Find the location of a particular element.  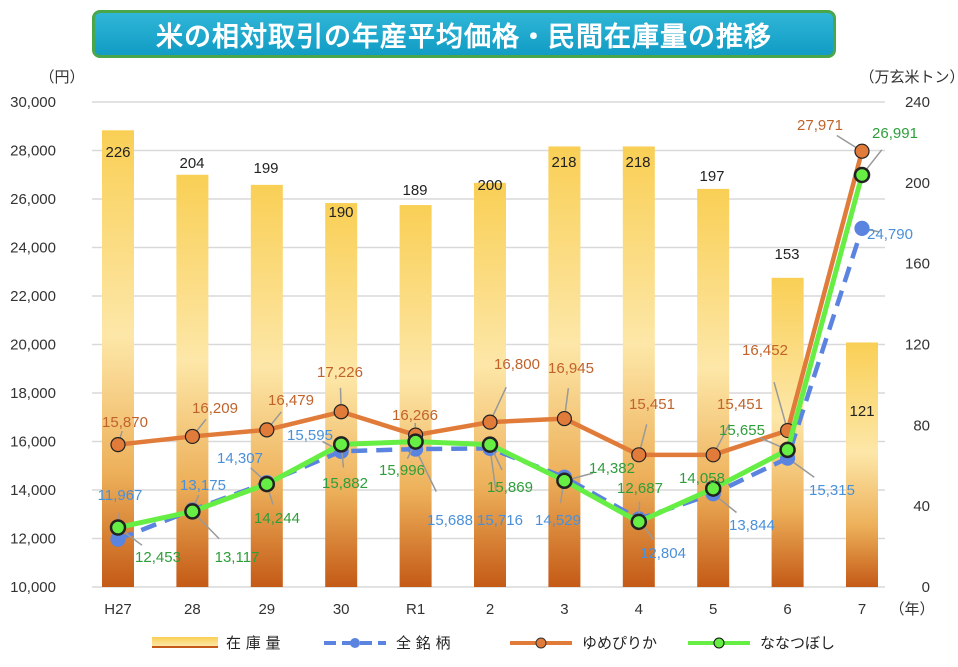

y-left-tick: 12,000 is located at coordinates (33, 539).